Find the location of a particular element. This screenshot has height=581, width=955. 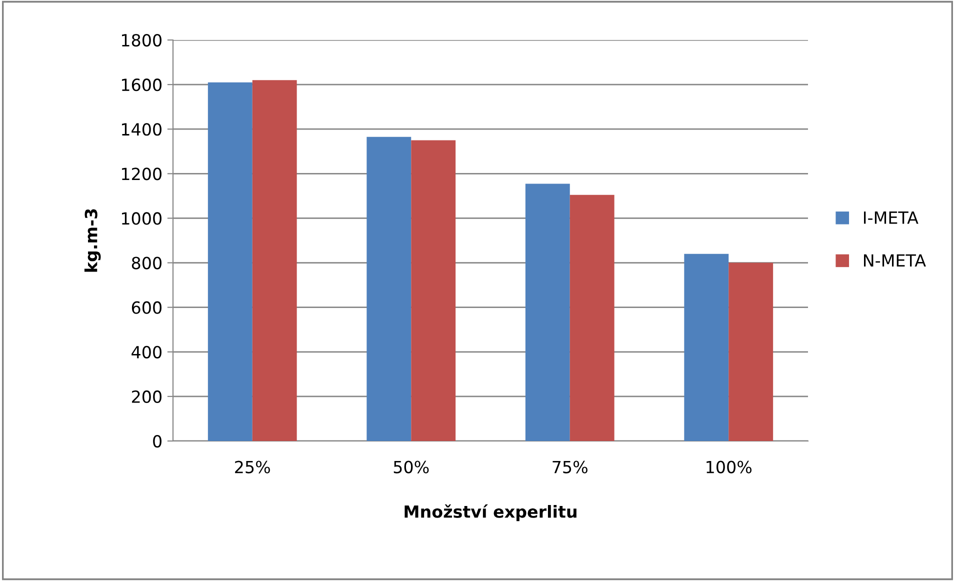

y-axis-title: kg.m-3 is located at coordinates (92, 240).